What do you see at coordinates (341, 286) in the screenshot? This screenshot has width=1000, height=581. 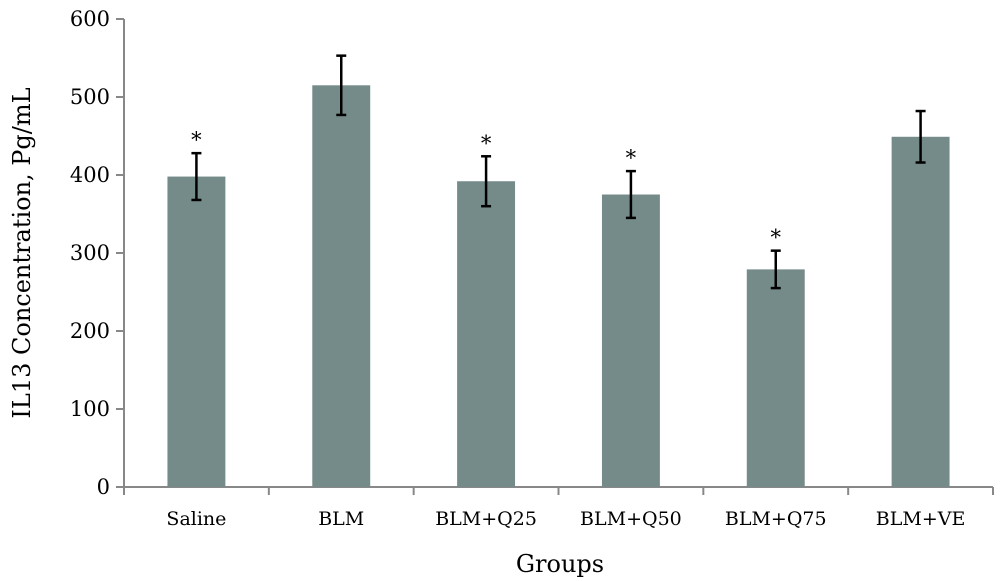 I see `bar-blm` at bounding box center [341, 286].